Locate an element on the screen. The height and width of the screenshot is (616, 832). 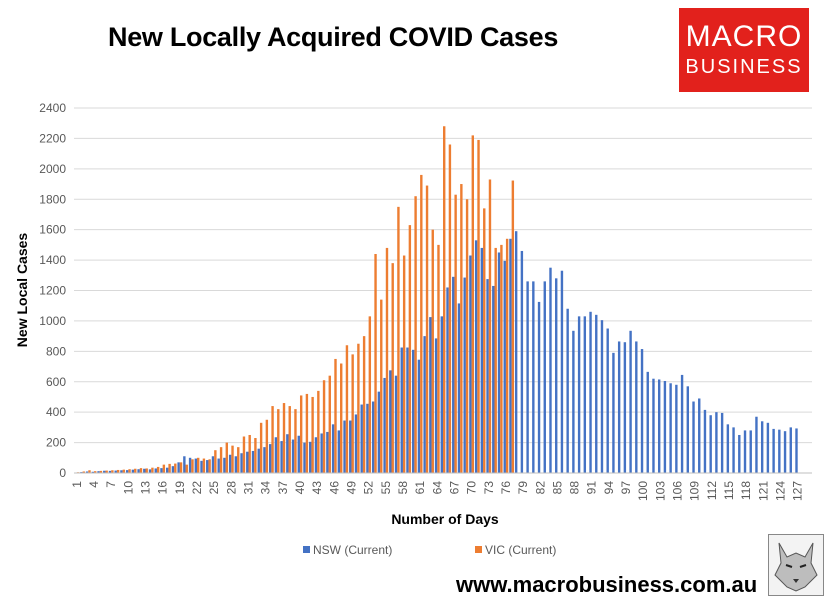
x-tick-label: 28 is located at coordinates (231, 488).